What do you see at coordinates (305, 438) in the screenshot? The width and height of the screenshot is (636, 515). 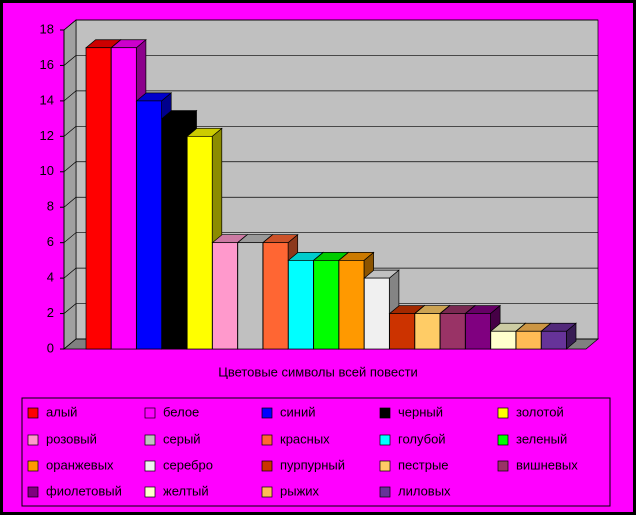 I see `legend-label: красных` at bounding box center [305, 438].